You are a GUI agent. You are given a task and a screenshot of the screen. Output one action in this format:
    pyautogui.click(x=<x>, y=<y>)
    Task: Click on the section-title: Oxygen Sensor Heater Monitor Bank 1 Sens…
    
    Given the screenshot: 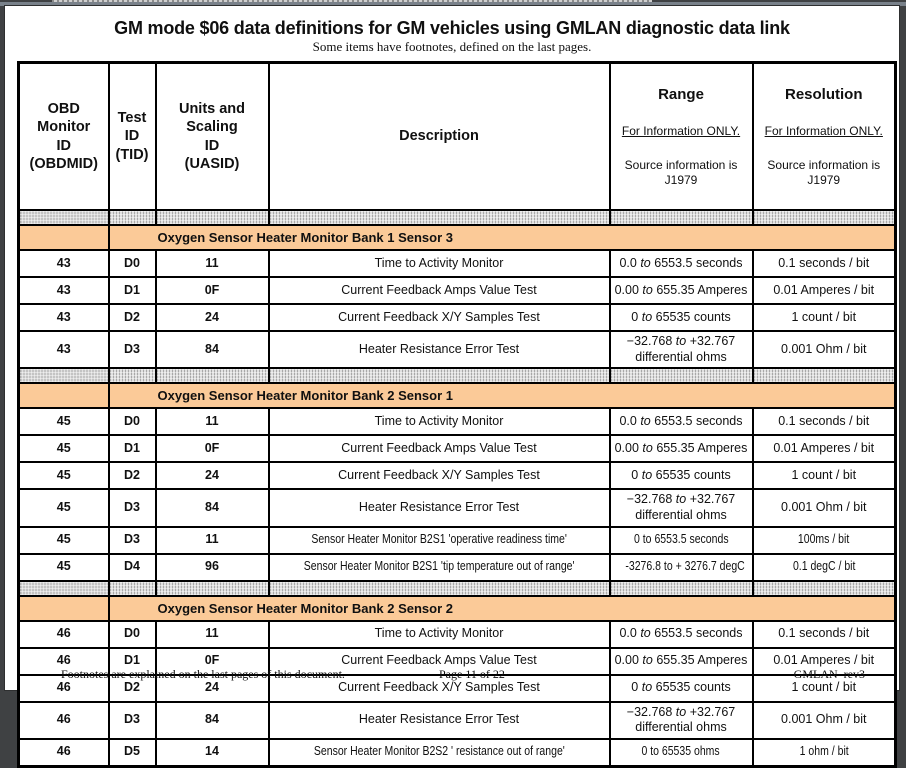 What is the action you would take?
    pyautogui.click(x=305, y=238)
    